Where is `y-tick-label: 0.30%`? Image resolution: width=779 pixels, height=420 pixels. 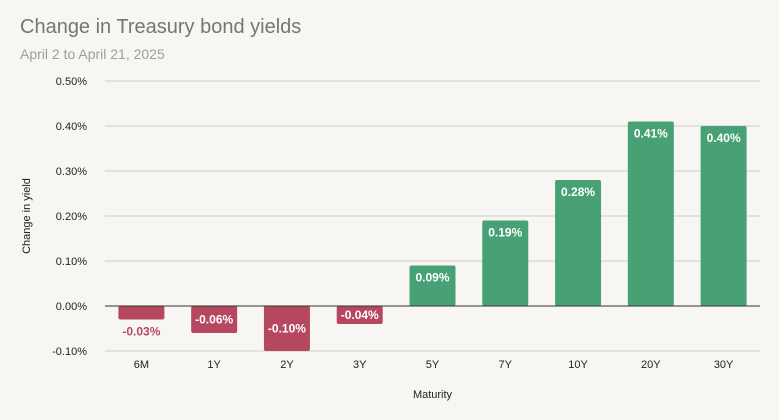 y-tick-label: 0.30% is located at coordinates (71, 172).